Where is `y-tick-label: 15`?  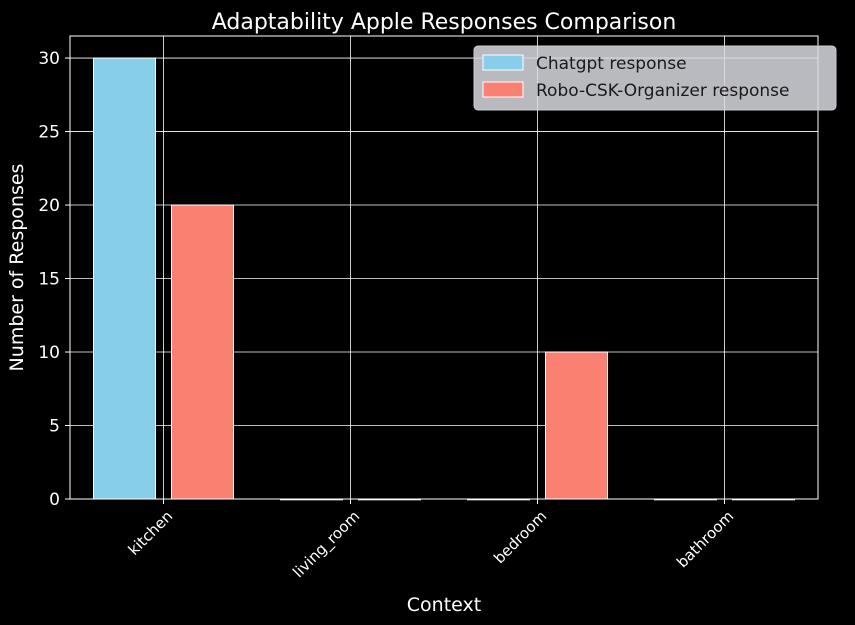
y-tick-label: 15 is located at coordinates (49, 280).